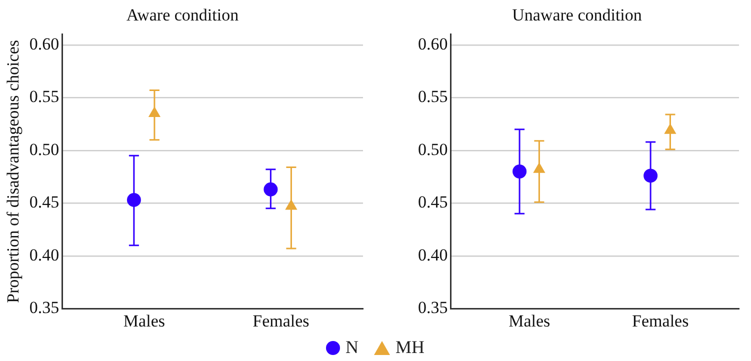 The height and width of the screenshot is (361, 751). I want to click on chart-title: Aware condition, so click(183, 15).